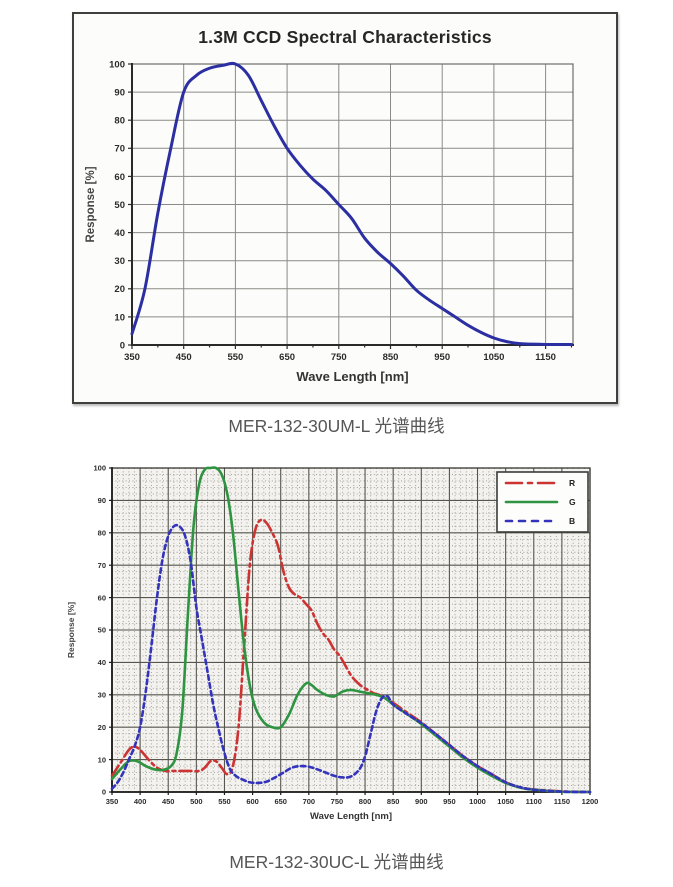  Describe the element at coordinates (365, 801) in the screenshot. I see `svg-text: 800` at that location.